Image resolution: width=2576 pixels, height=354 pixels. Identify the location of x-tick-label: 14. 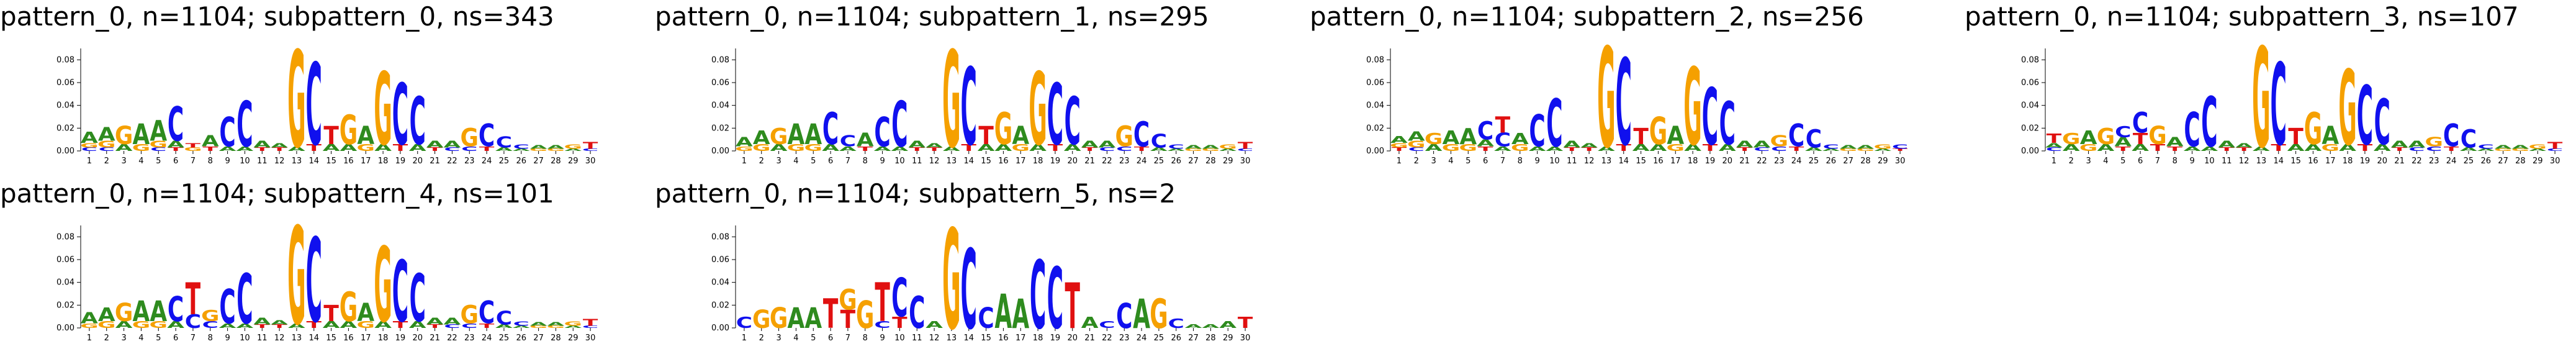
(1623, 161).